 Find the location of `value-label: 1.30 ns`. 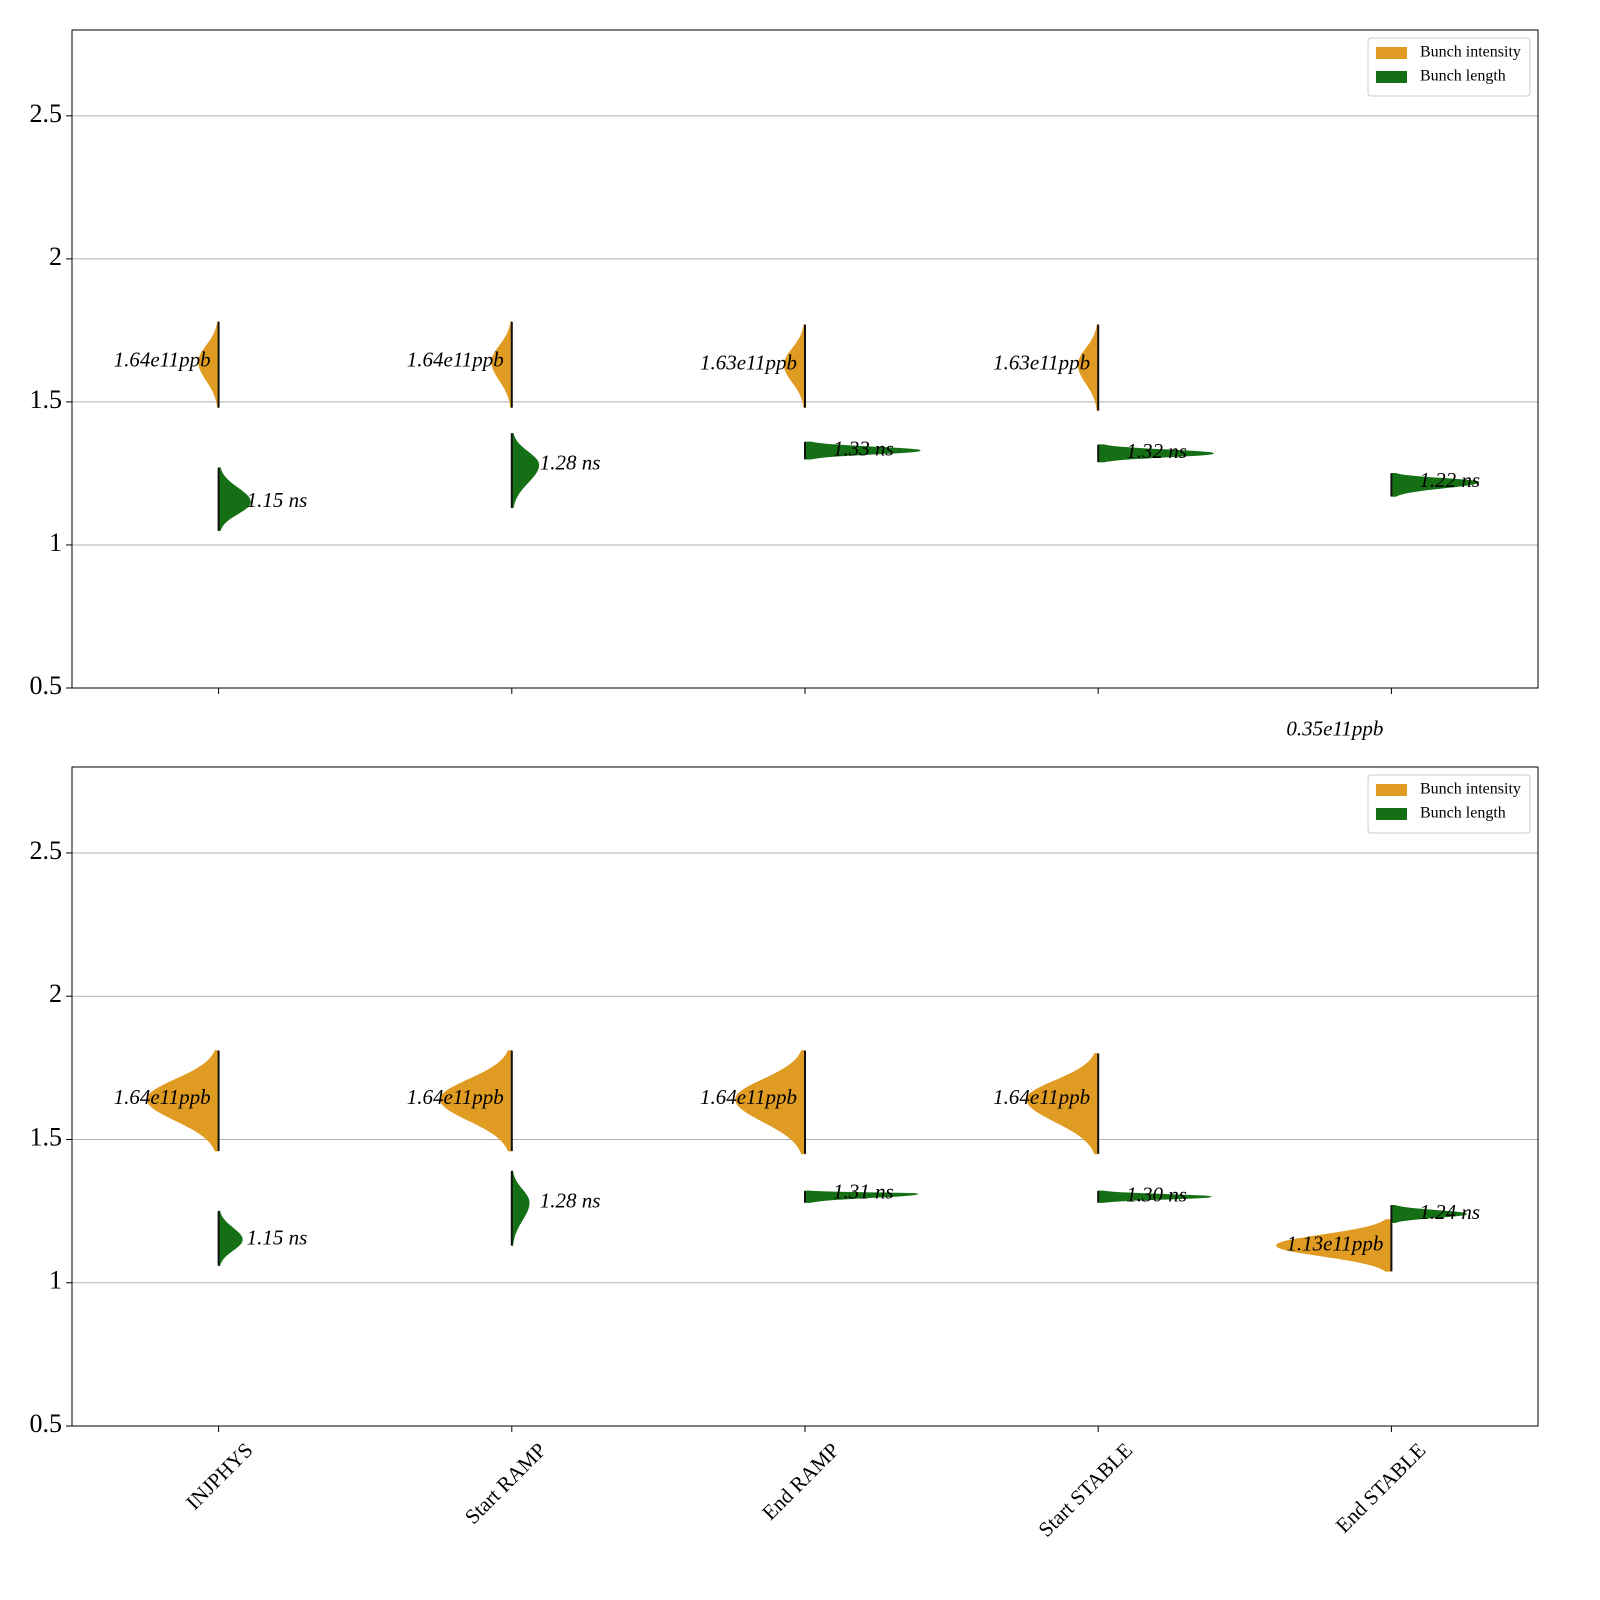

value-label: 1.30 ns is located at coordinates (1156, 1195).